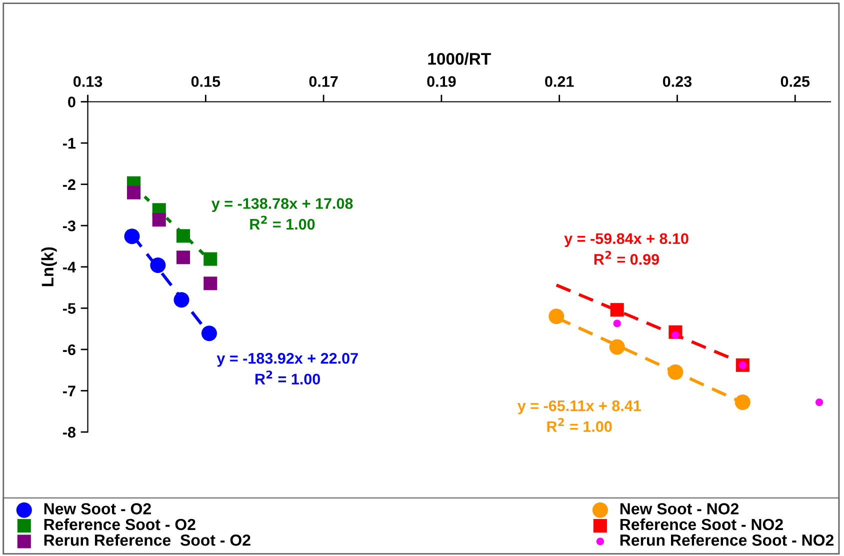  What do you see at coordinates (147, 540) in the screenshot?
I see `legend-label: Rerun Reference Soot - O2` at bounding box center [147, 540].